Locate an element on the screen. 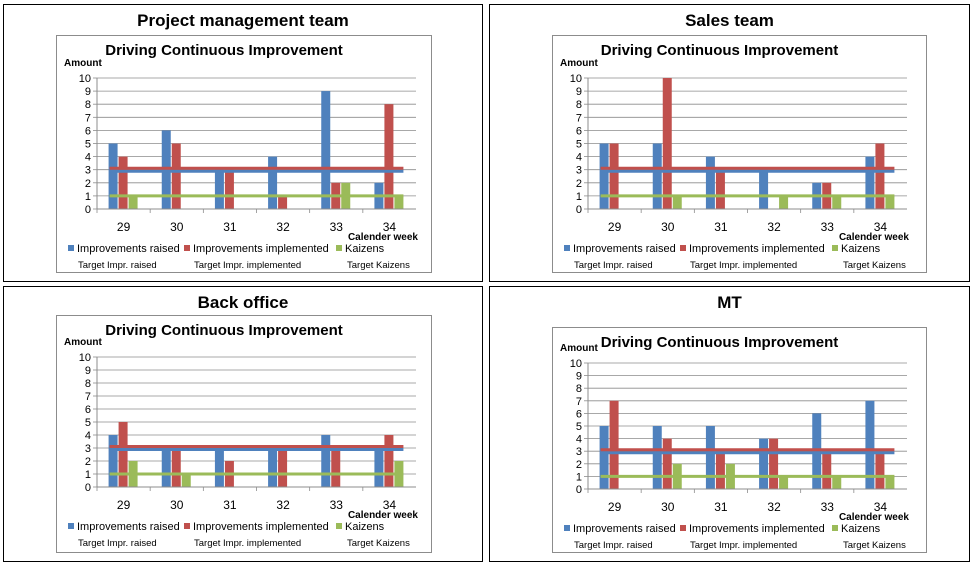 The image size is (972, 565). y-tick-label: 4 is located at coordinates (88, 158).